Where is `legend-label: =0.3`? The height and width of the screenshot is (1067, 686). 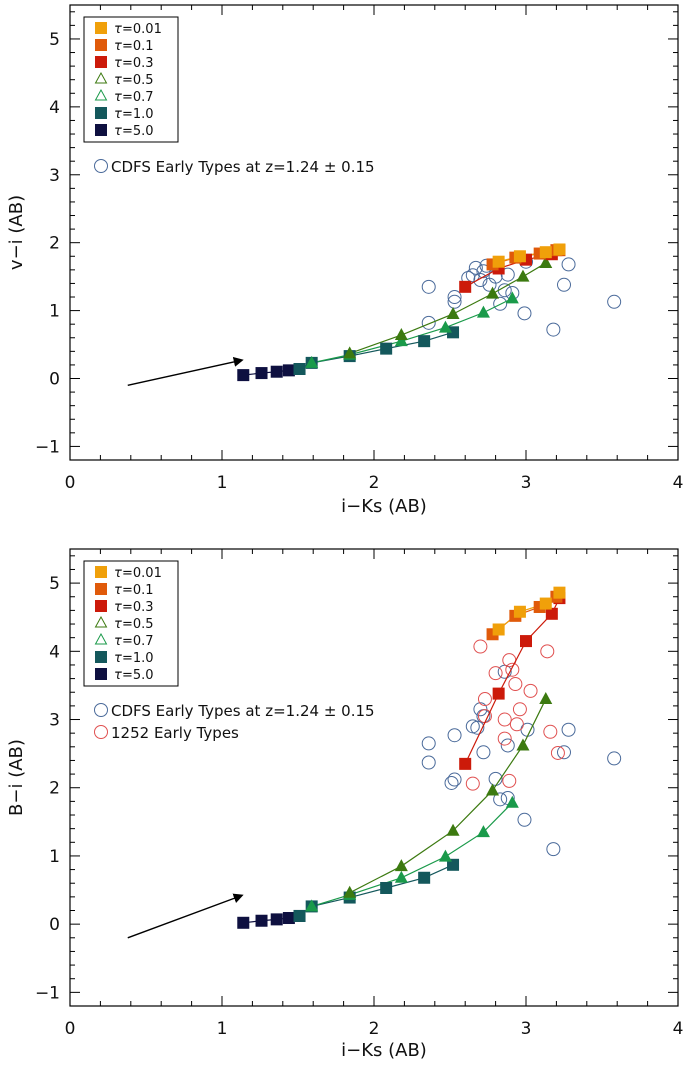 legend-label: =0.3 is located at coordinates (138, 607).